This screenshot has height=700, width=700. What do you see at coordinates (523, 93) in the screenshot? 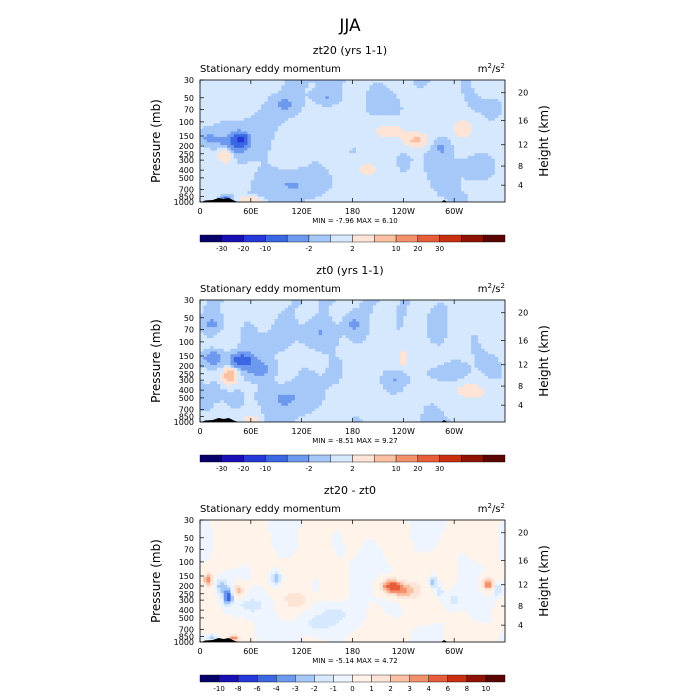
I see `y-right-tick-label: 20` at bounding box center [523, 93].